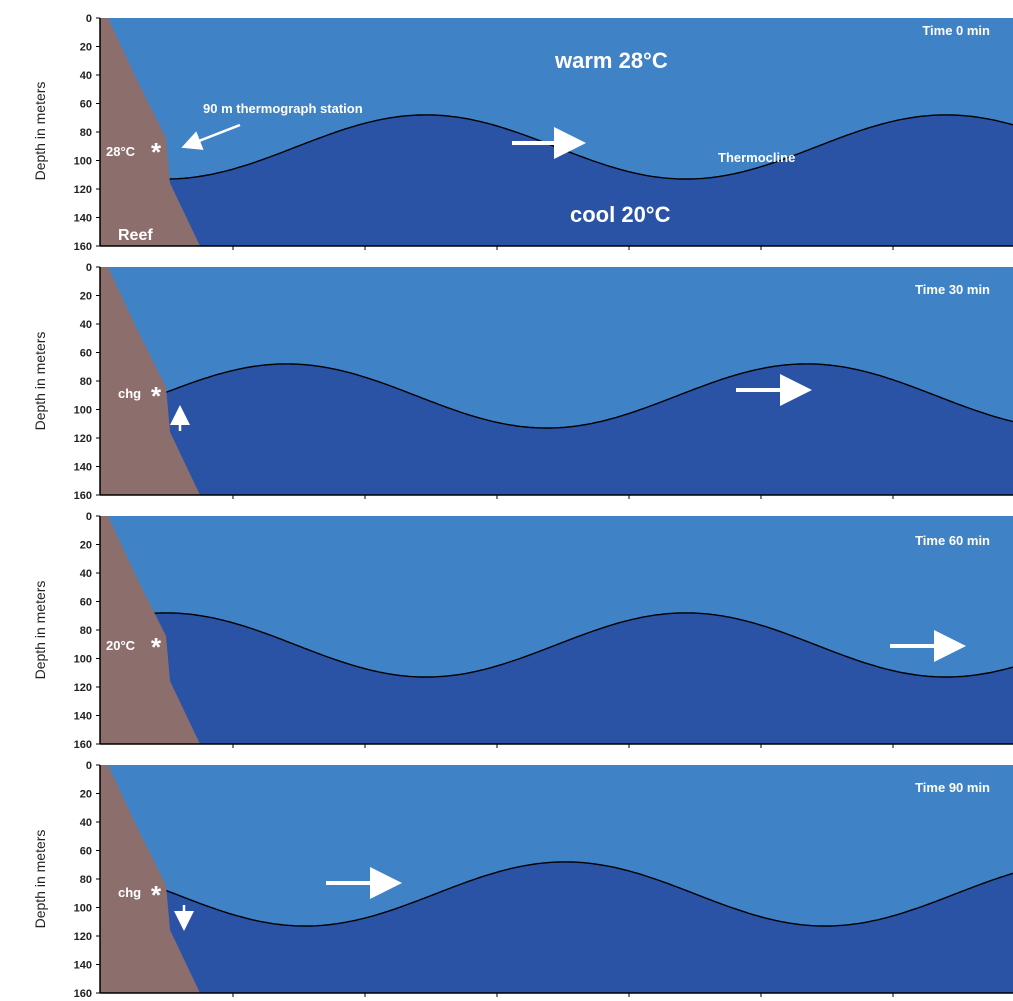 Image resolution: width=1013 pixels, height=1001 pixels. Describe the element at coordinates (121, 151) in the screenshot. I see `station-reading: 28°C` at that location.